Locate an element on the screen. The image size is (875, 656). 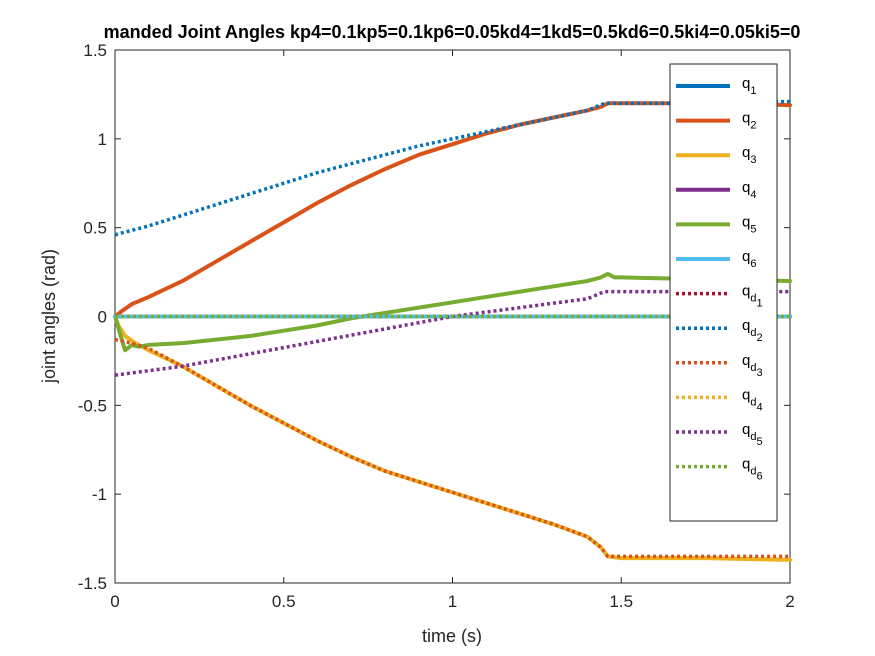
y-tick-label: -0.5 is located at coordinates (92, 405).